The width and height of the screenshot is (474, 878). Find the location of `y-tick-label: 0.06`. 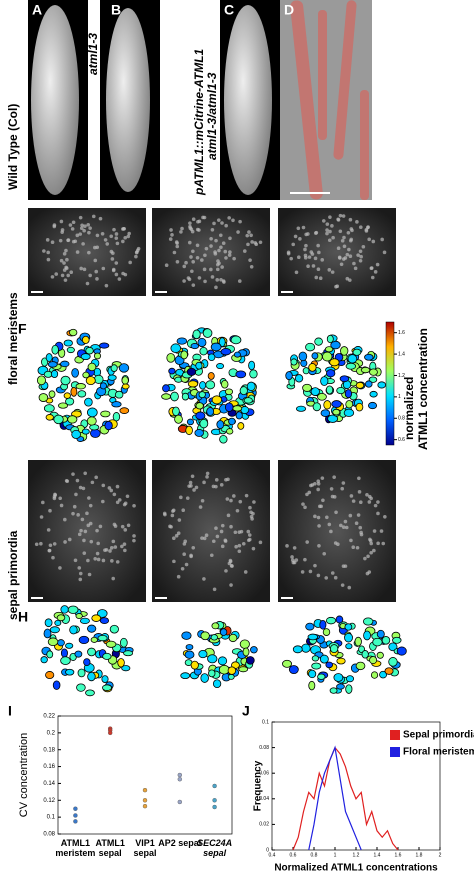

y-tick-label: 0.06 is located at coordinates (264, 774).